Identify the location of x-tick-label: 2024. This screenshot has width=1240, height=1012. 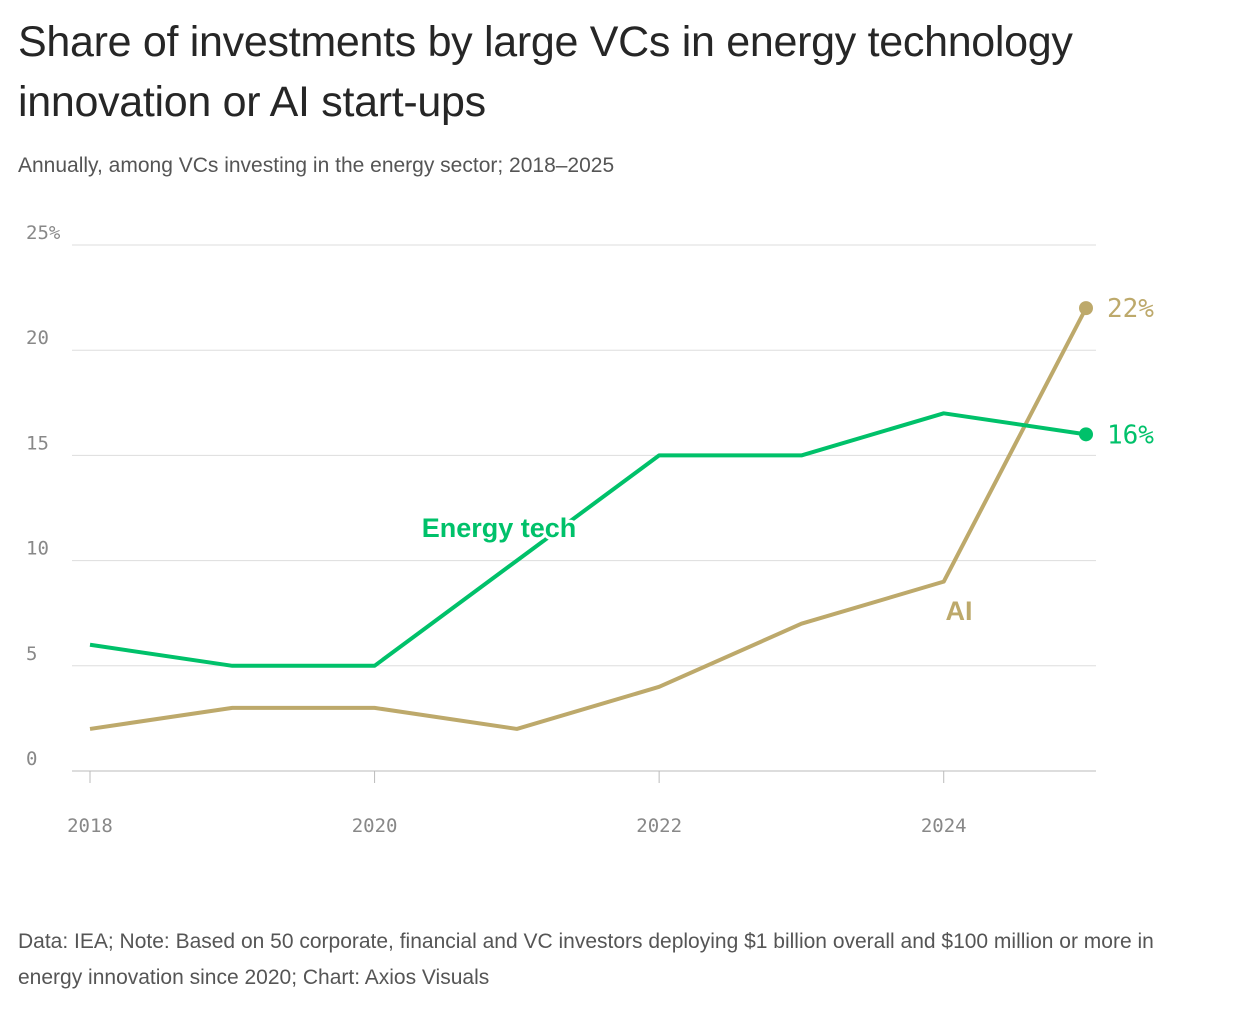
(944, 826).